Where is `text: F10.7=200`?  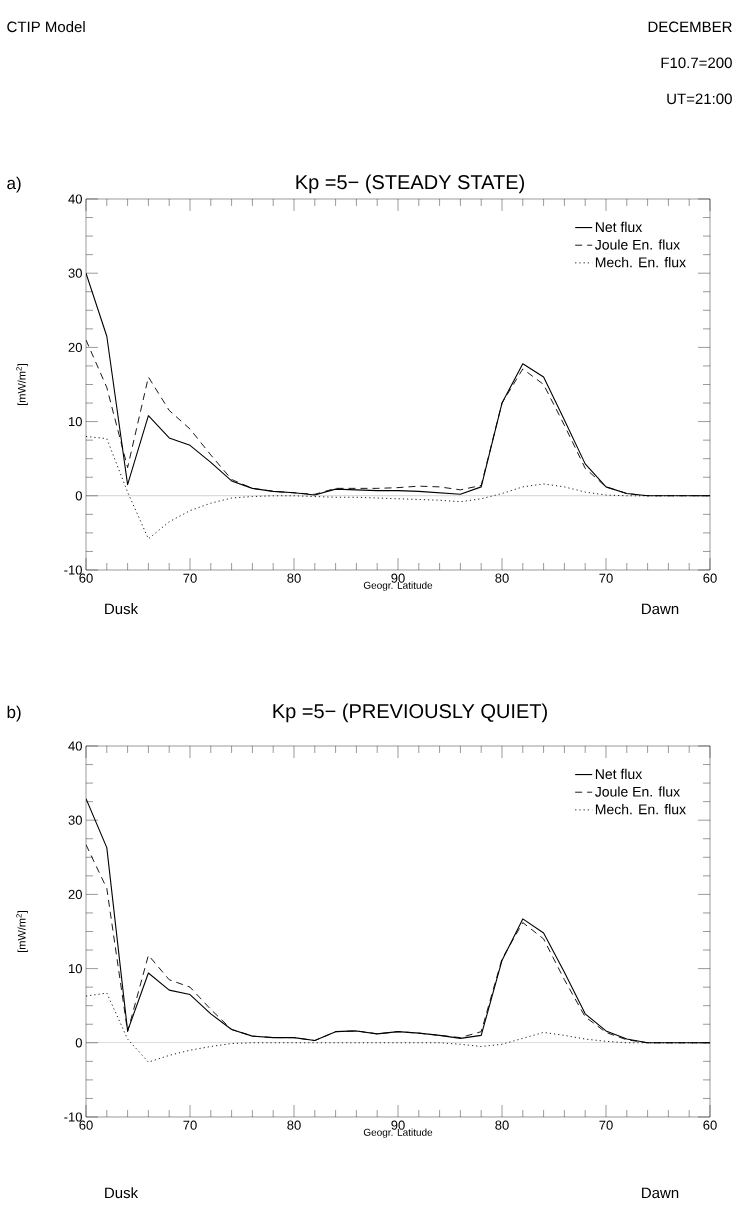
text: F10.7=200 is located at coordinates (696, 63).